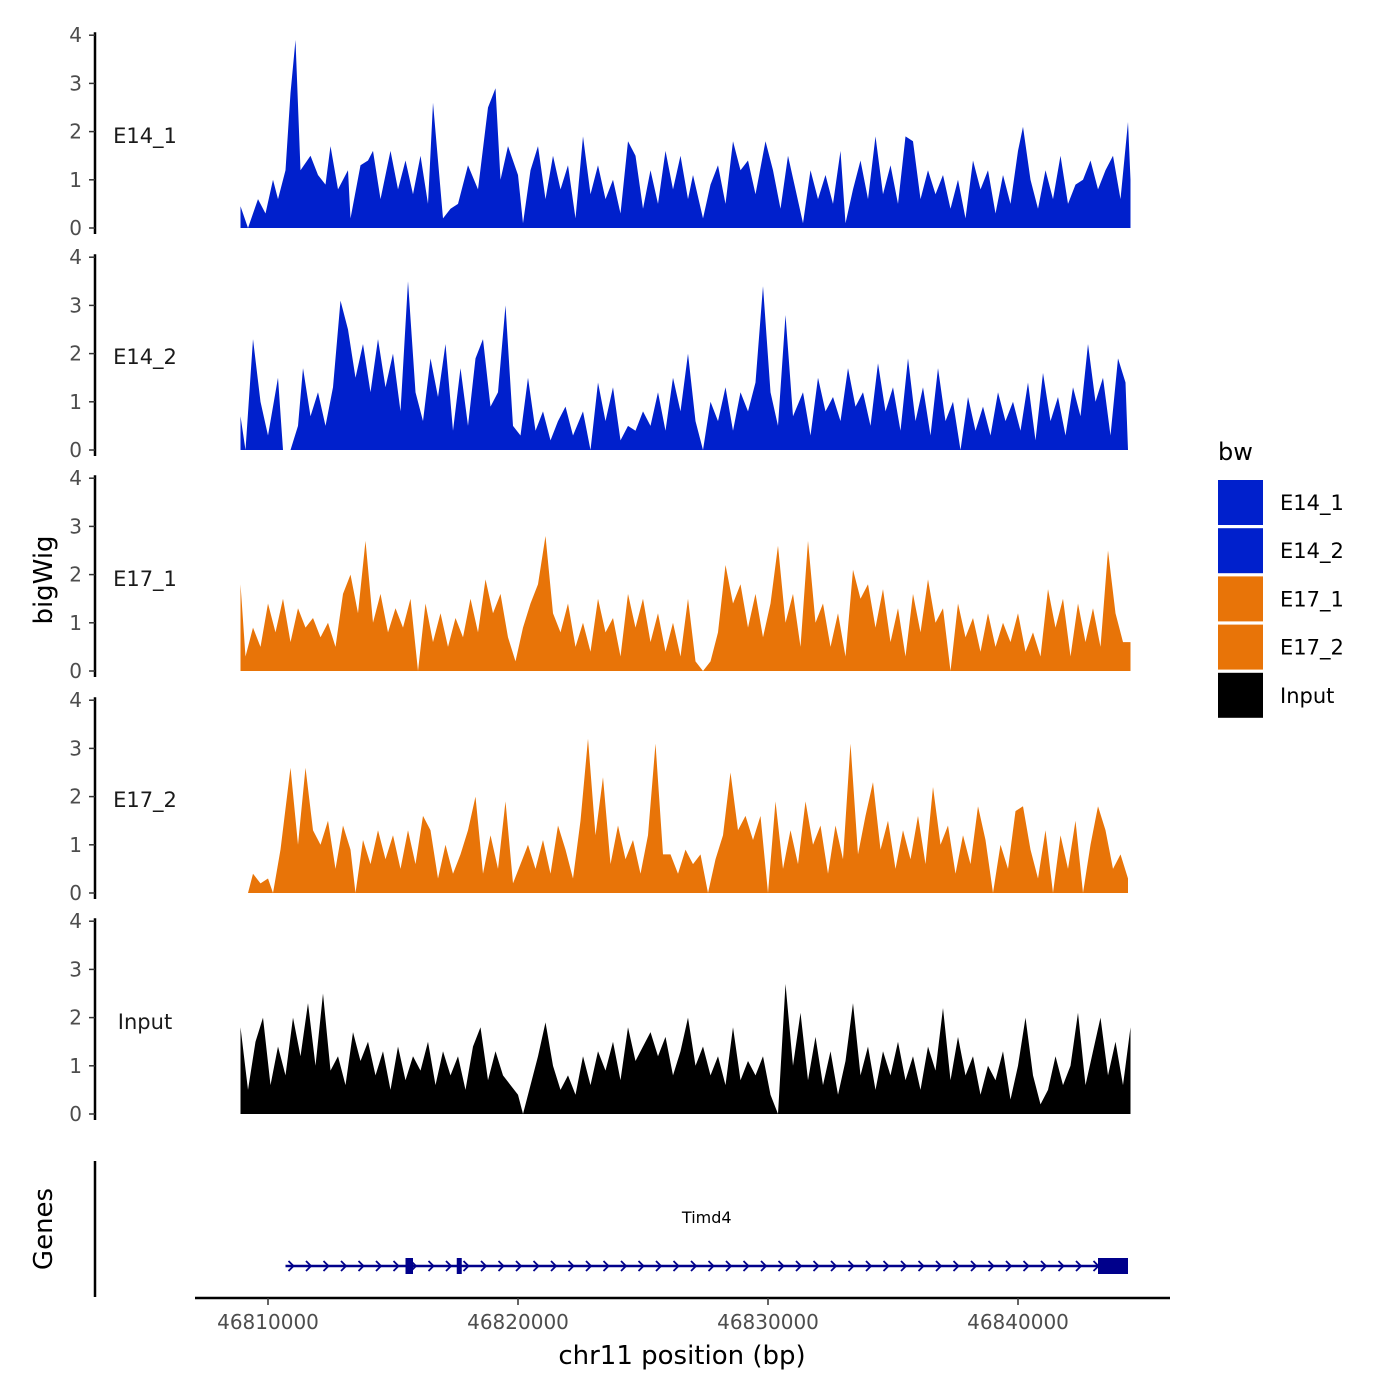  Describe the element at coordinates (1312, 648) in the screenshot. I see `legend-label-E17_2: E17_2` at that location.